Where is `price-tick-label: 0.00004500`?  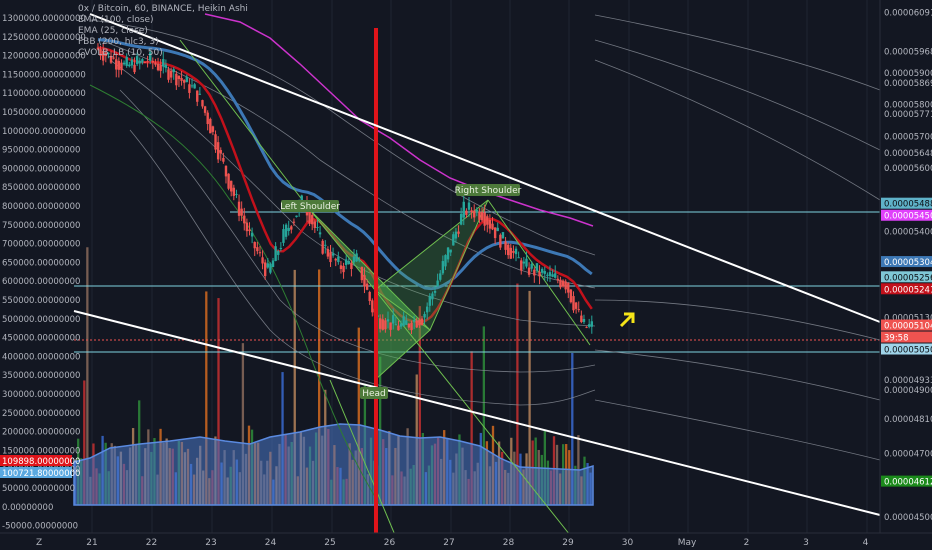 price-tick-label: 0.00004500 is located at coordinates (908, 518).